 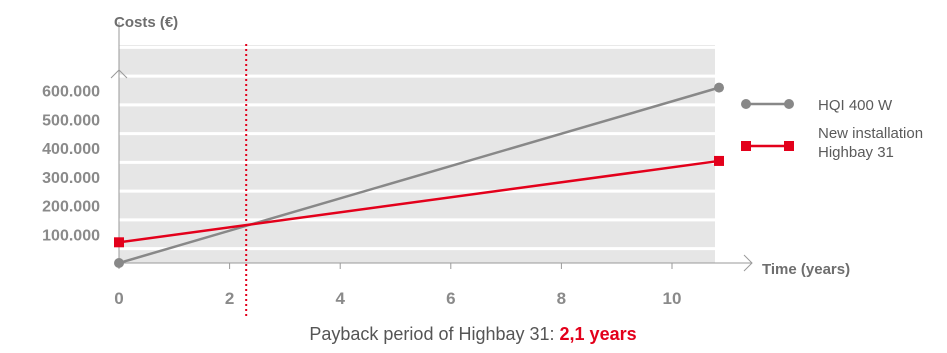 What do you see at coordinates (71, 120) in the screenshot?
I see `y-tick-label: 500.000` at bounding box center [71, 120].